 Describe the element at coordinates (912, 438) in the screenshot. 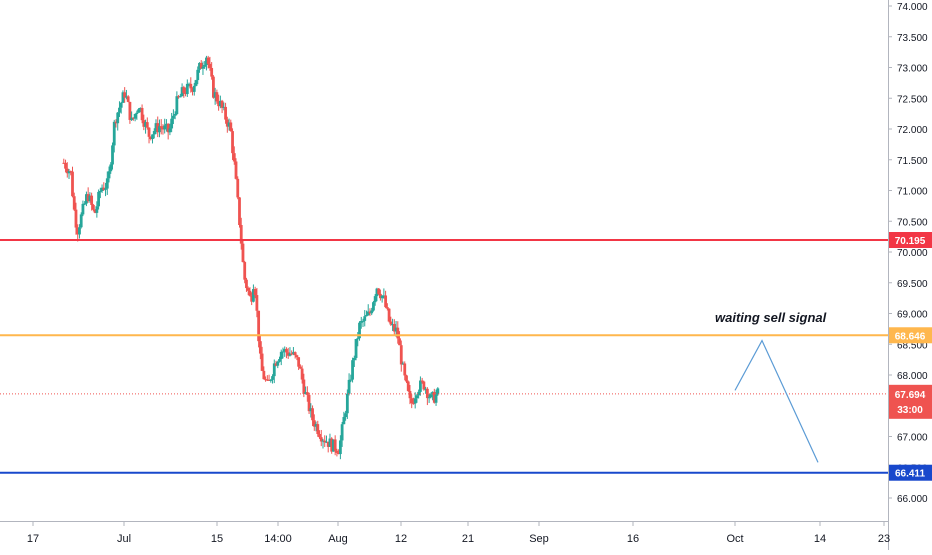

I see `y-tick-label: 67.000` at that location.